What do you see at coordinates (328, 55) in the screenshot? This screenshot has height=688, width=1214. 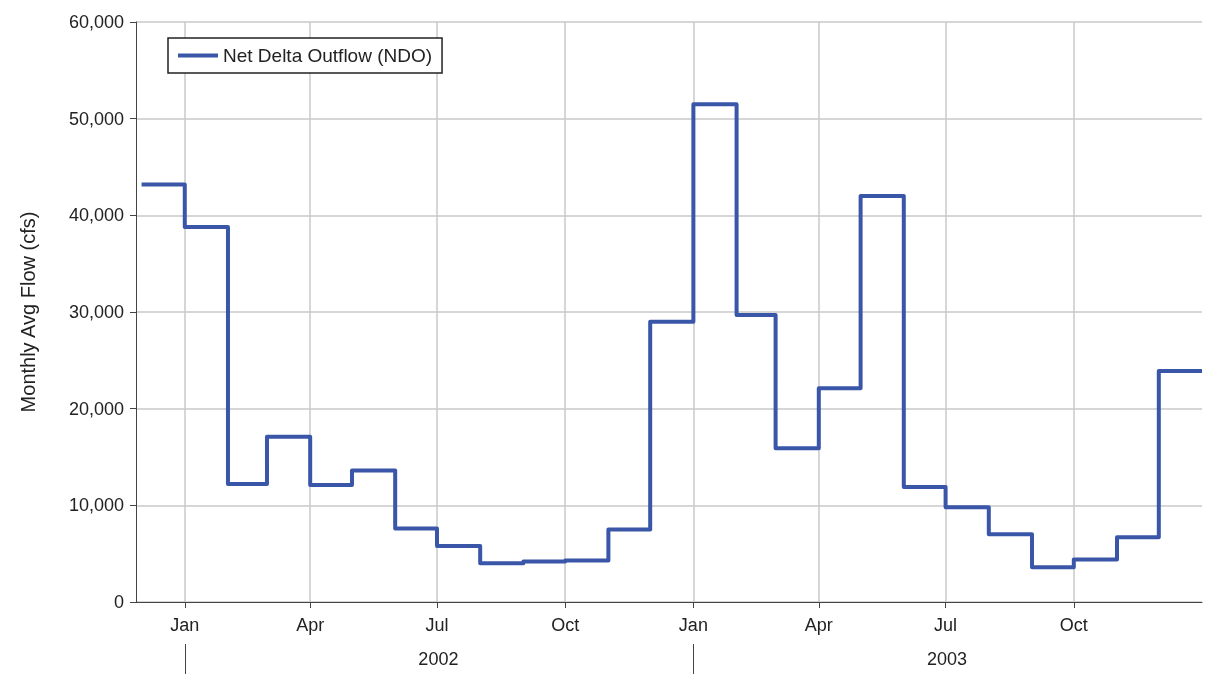 I see `legend-label: Net Delta Outflow (NDO)` at bounding box center [328, 55].